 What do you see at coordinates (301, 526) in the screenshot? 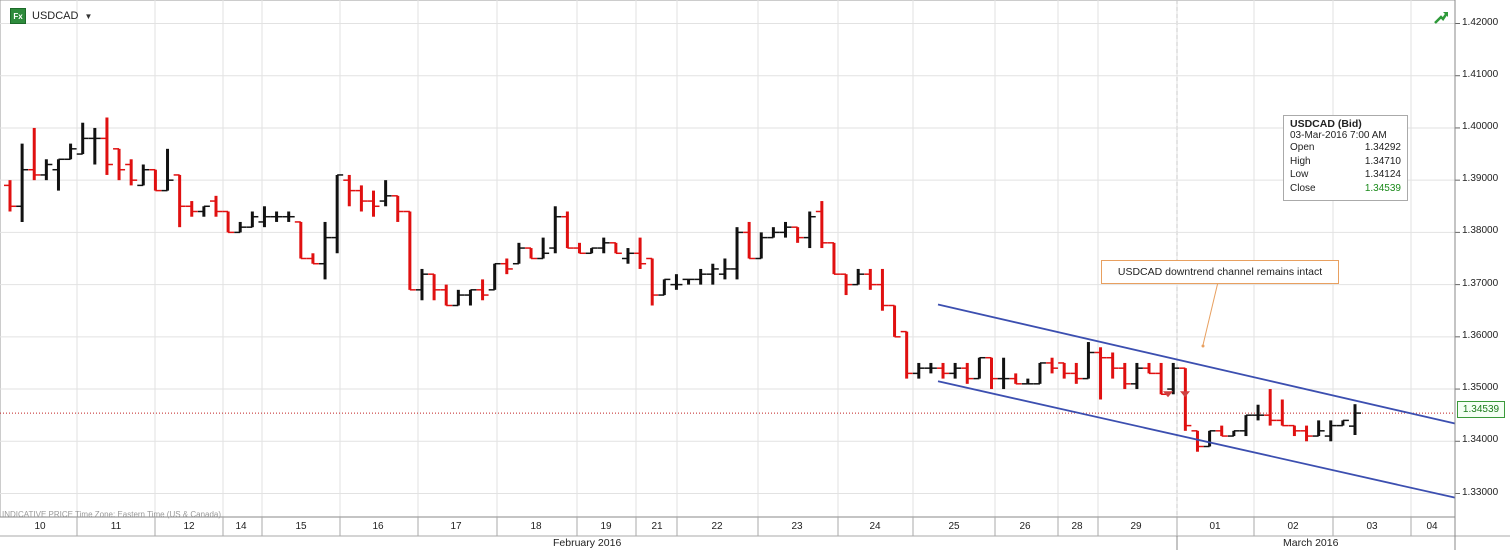
I see `x-tick-label: 15` at bounding box center [301, 526].